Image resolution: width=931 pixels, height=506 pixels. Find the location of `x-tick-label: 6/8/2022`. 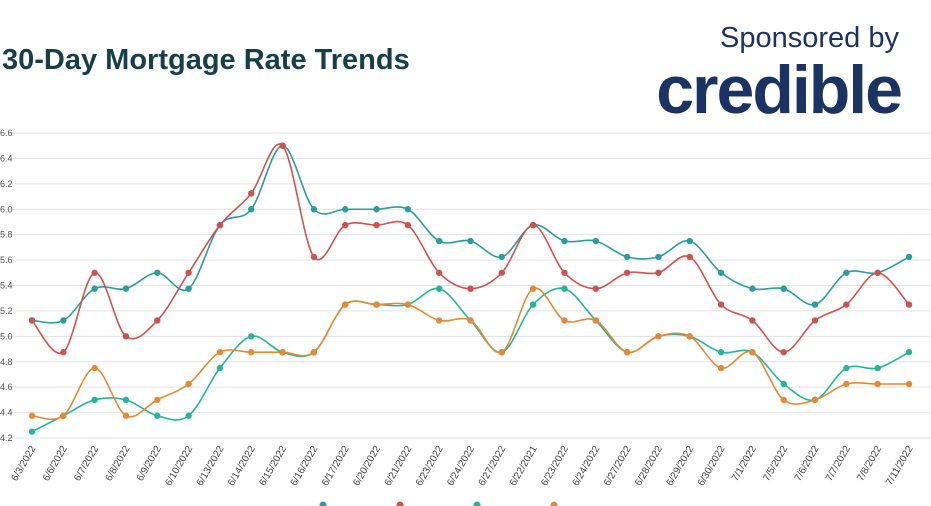

x-tick-label: 6/8/2022 is located at coordinates (118, 464).